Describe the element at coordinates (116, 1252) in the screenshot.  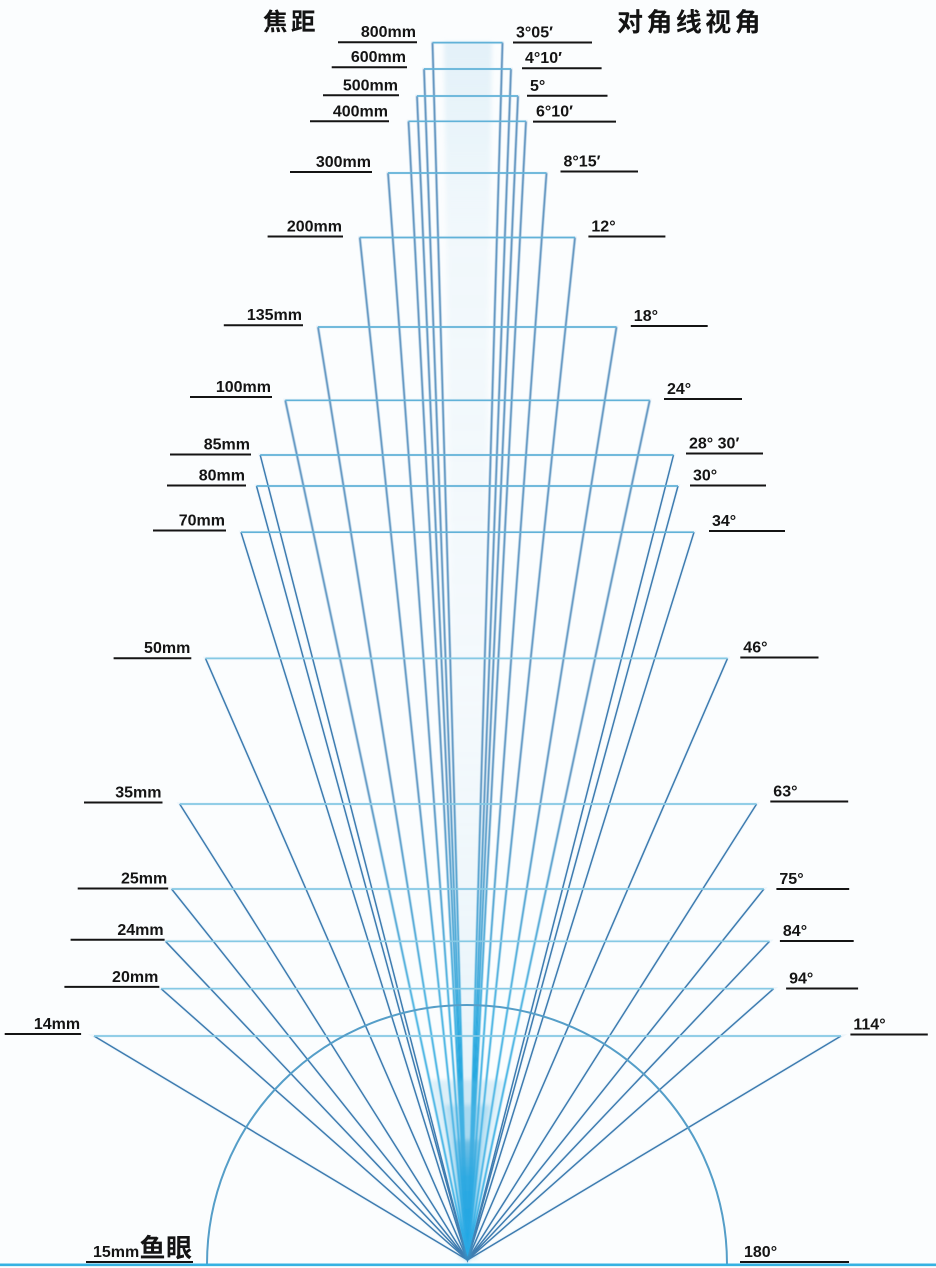
I see `svg-text: 15mm` at that location.